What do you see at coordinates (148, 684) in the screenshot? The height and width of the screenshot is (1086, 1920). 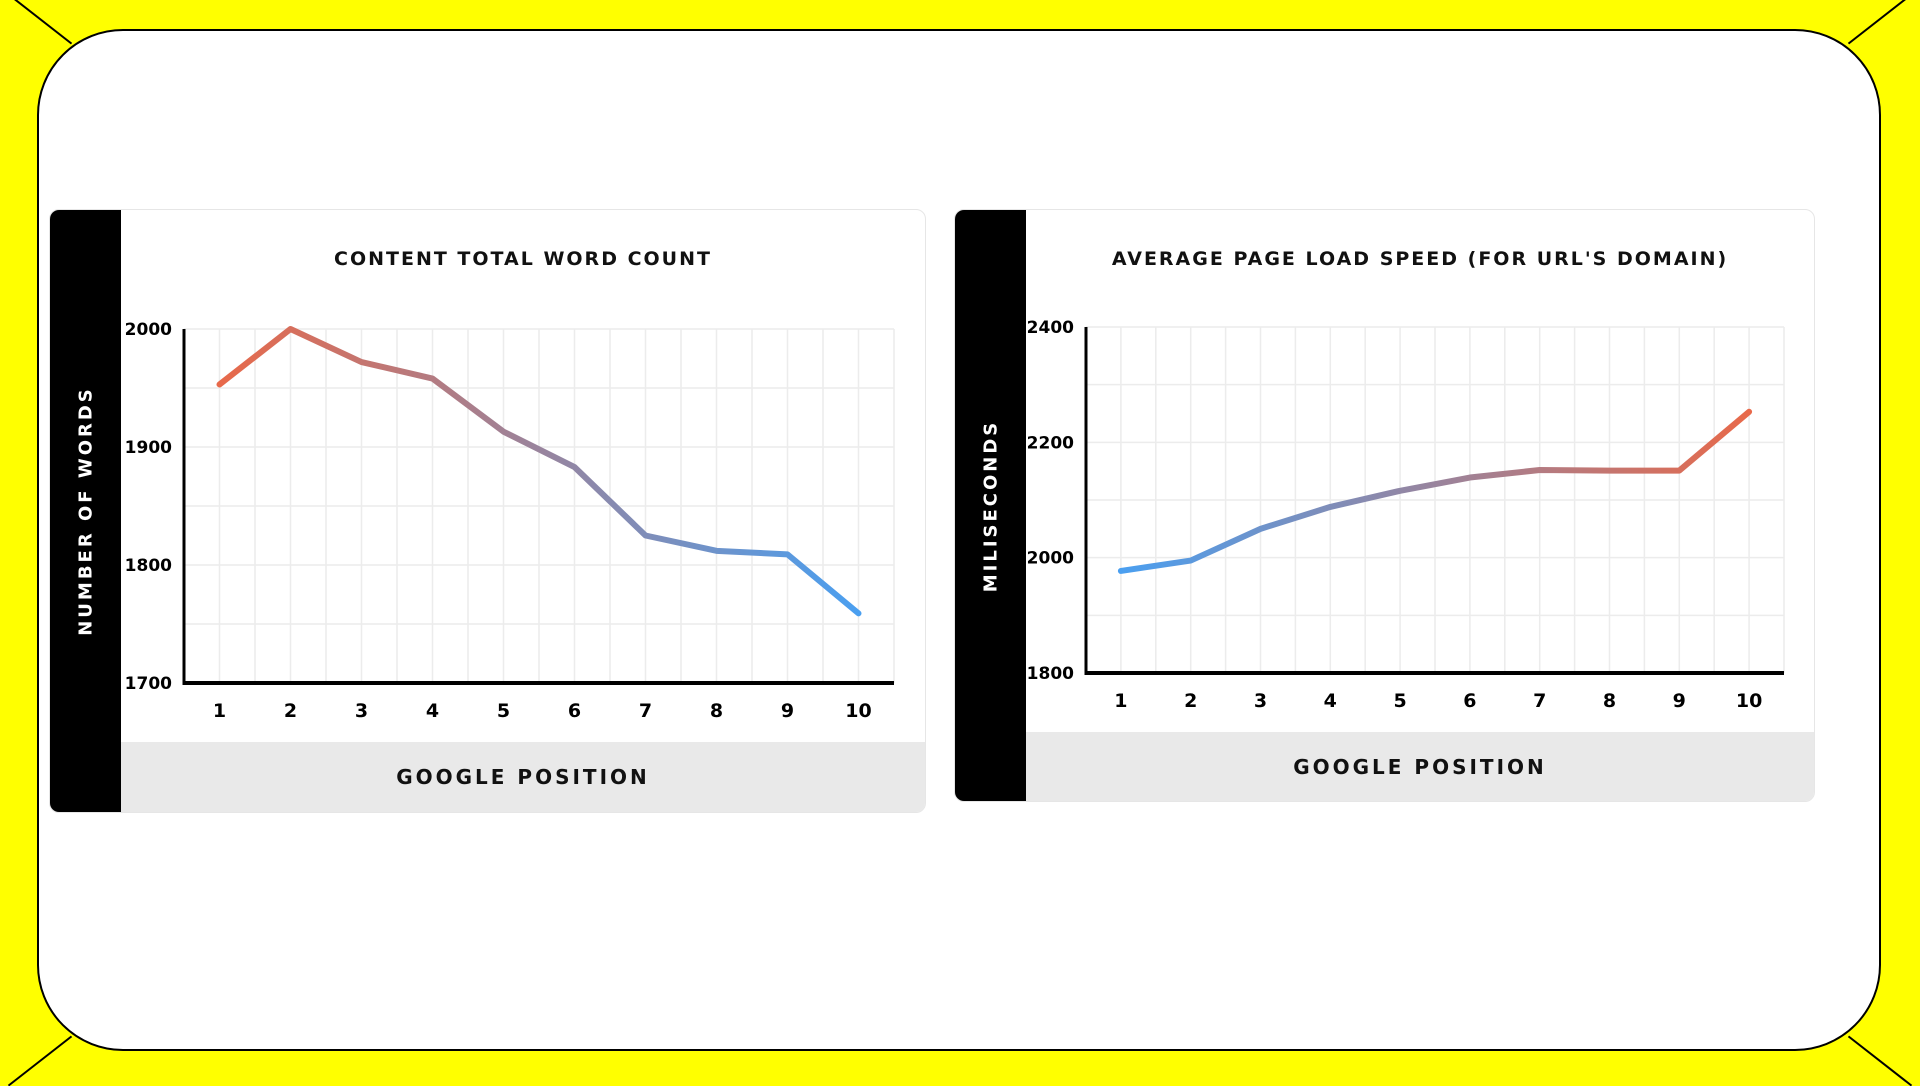 I see `y-tick-label: 1700` at bounding box center [148, 684].